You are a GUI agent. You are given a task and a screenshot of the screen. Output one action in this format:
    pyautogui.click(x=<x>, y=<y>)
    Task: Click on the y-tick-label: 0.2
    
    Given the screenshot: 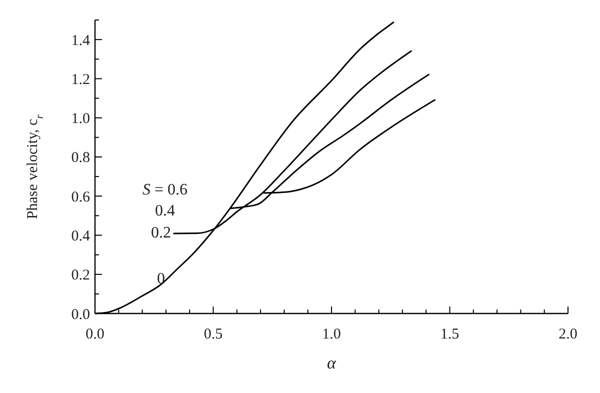 What is the action you would take?
    pyautogui.click(x=80, y=276)
    